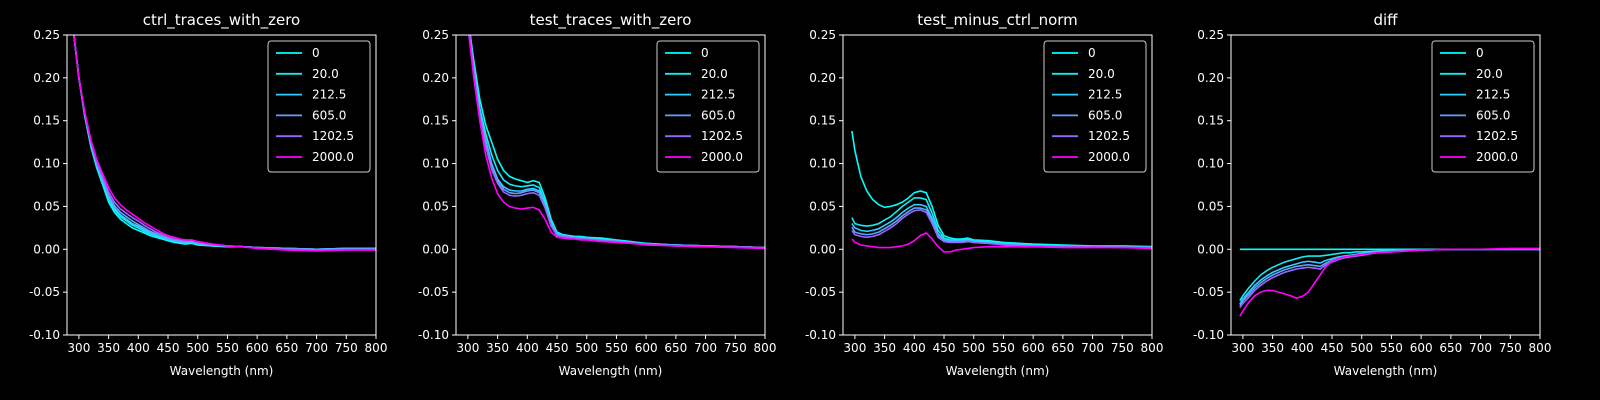 Image resolution: width=1600 pixels, height=400 pixels. What do you see at coordinates (997, 20) in the screenshot?
I see `chart-title: test_minus_ctrl_norm` at bounding box center [997, 20].